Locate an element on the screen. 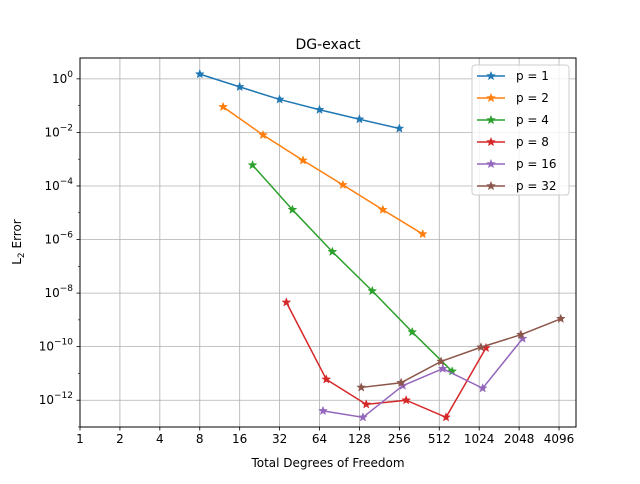  x-tick-label: 4 is located at coordinates (160, 439).